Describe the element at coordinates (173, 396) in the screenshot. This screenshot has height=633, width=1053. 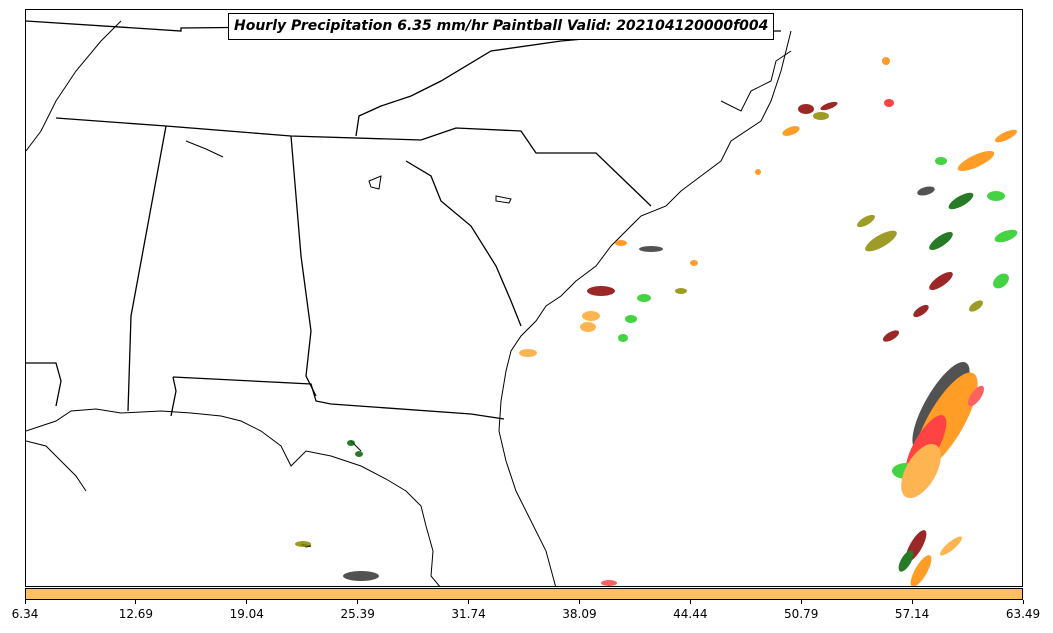
I see `gulf-panhandle-border` at that location.